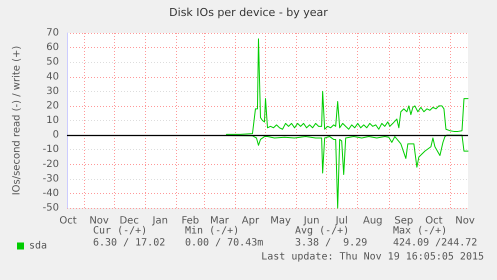  What do you see at coordinates (52, 120) in the screenshot?
I see `y-tick-label: 10` at bounding box center [52, 120].